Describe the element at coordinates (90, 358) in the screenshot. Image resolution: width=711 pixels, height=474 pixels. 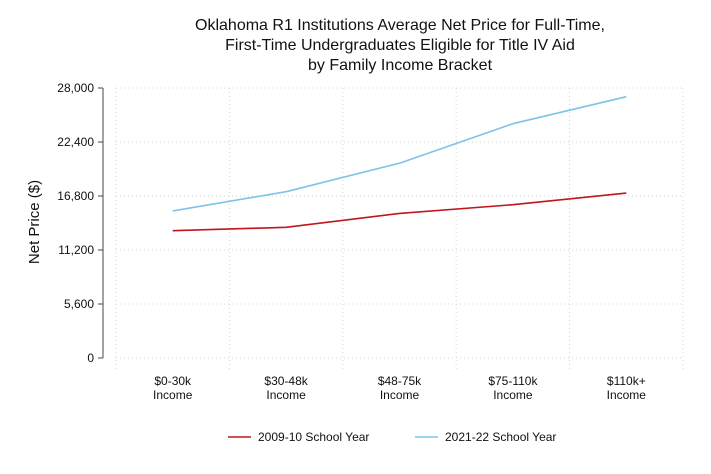
I see `y-tick-label: 0` at that location.